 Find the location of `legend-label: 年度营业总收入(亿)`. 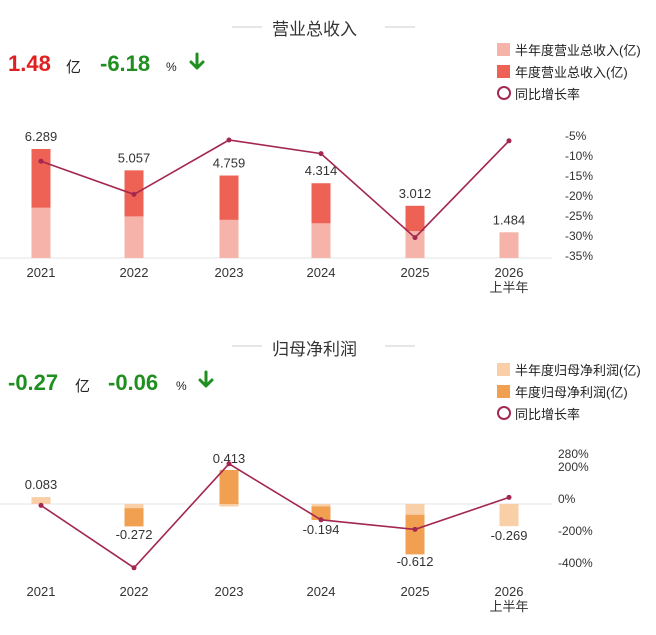

legend-label: 年度营业总收入(亿) is located at coordinates (571, 72).